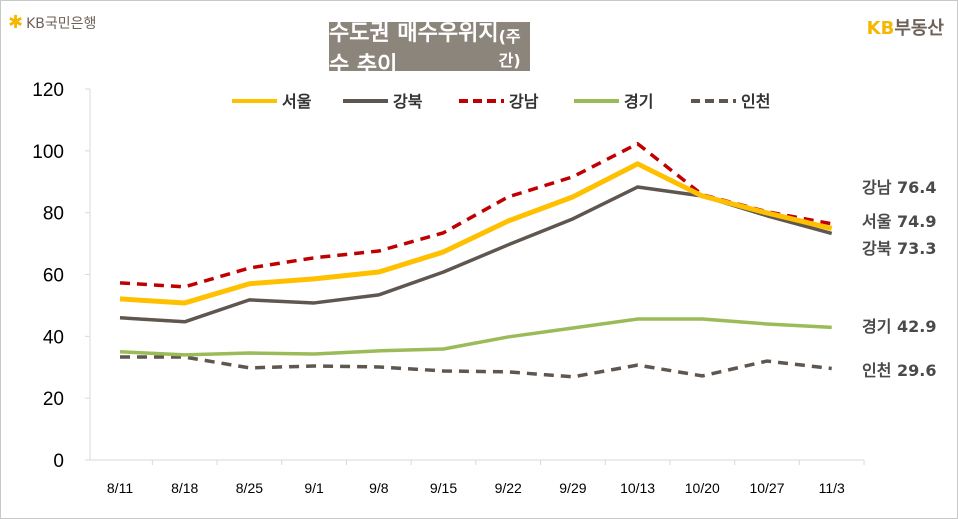  I want to click on kb-star-icon: ✱, so click(16, 22).